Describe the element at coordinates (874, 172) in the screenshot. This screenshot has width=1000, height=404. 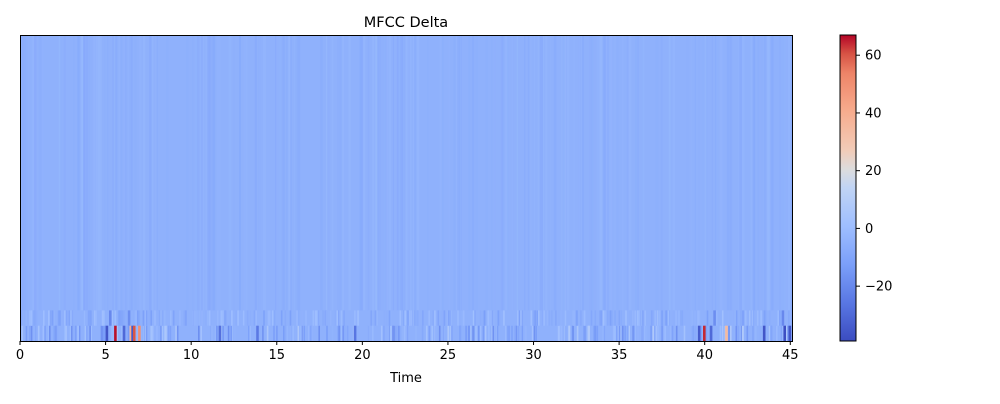
I see `colorbar-axis: 60 40 20 0 −20` at that location.